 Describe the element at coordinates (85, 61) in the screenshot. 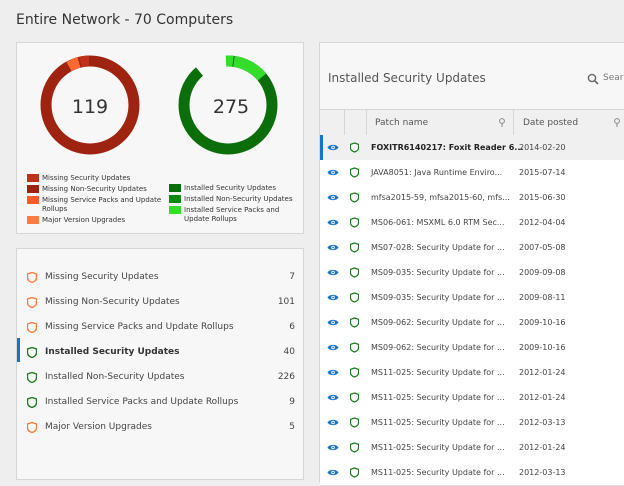

I see `missing-donut-segment-security` at that location.